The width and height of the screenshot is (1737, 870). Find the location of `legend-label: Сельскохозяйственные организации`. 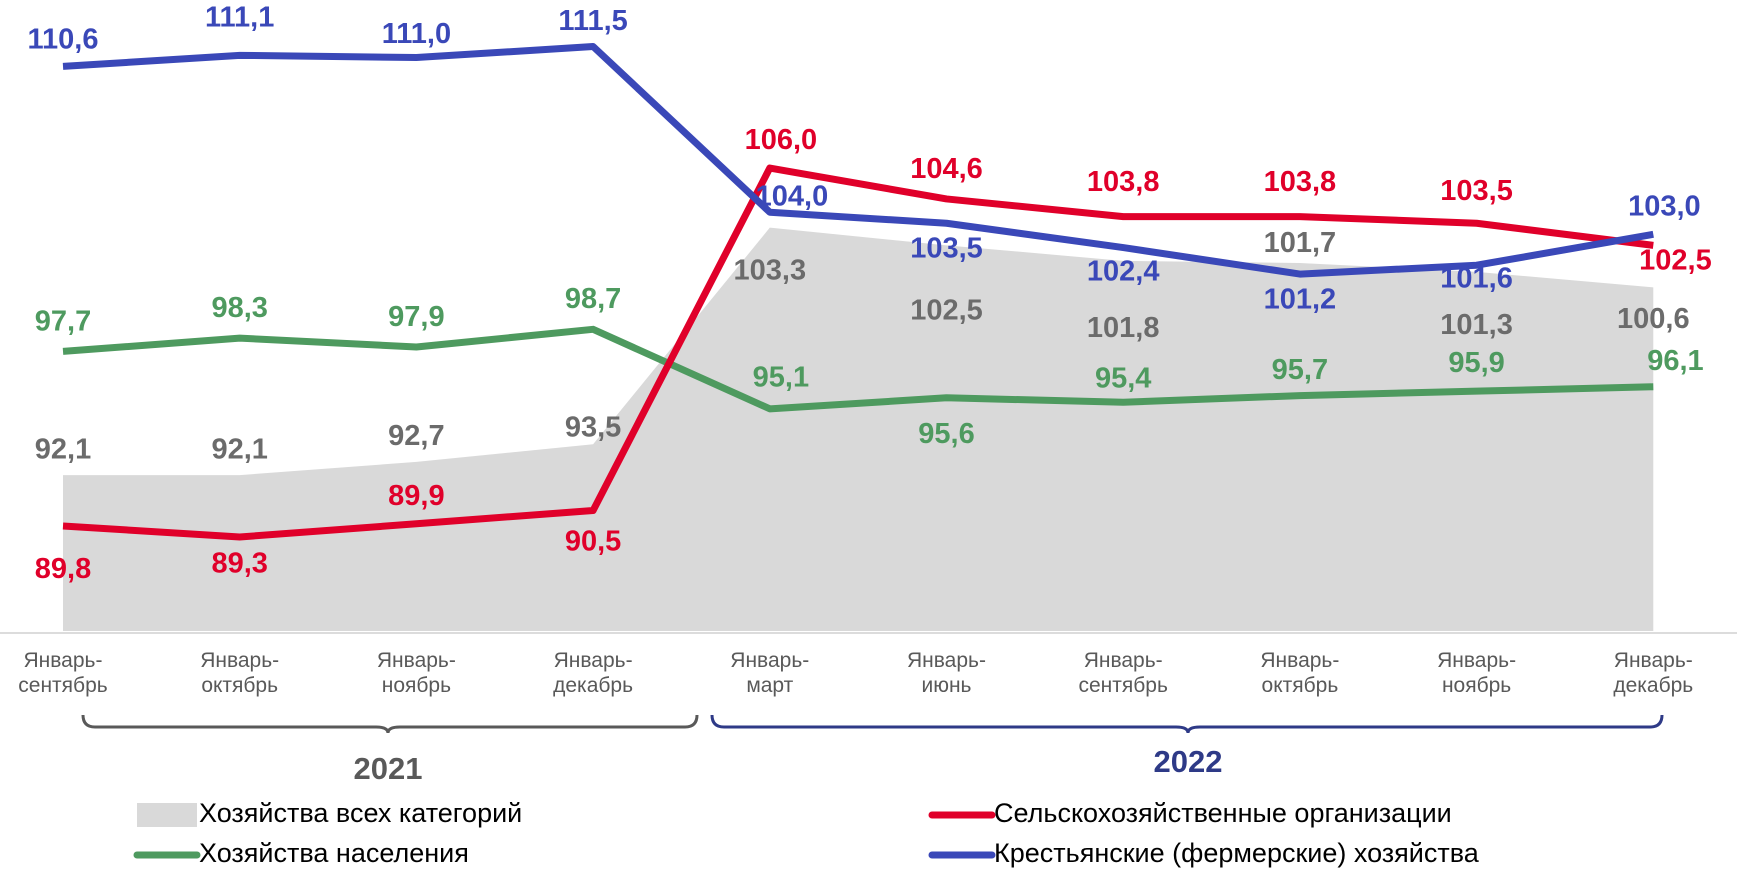

legend-label: Сельскохозяйственные организации is located at coordinates (1223, 813).